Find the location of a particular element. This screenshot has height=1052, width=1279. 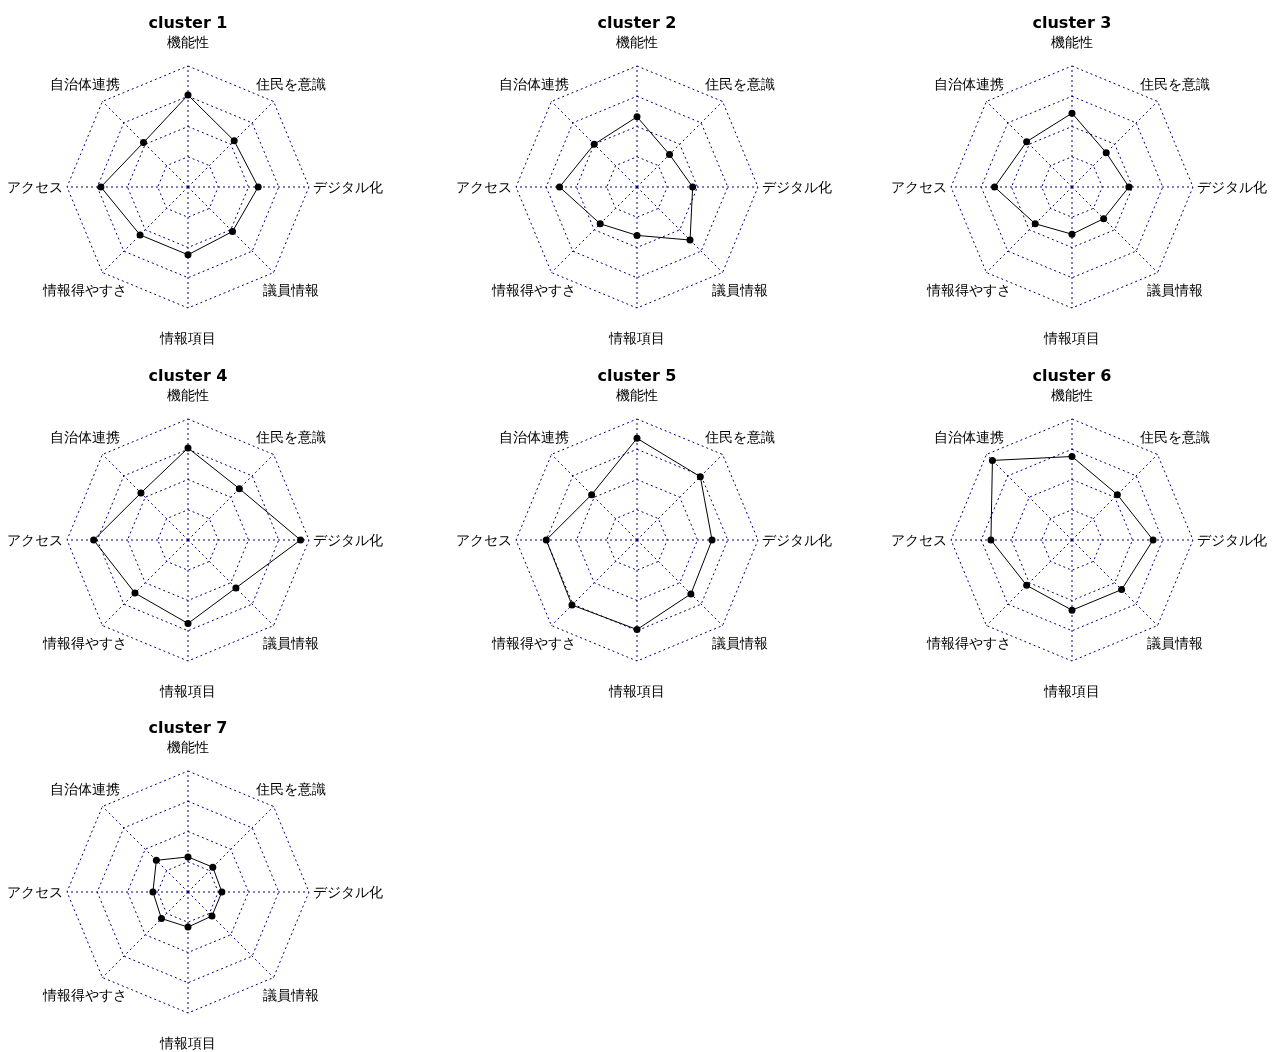

chart-title: cluster 7 is located at coordinates (188, 727).